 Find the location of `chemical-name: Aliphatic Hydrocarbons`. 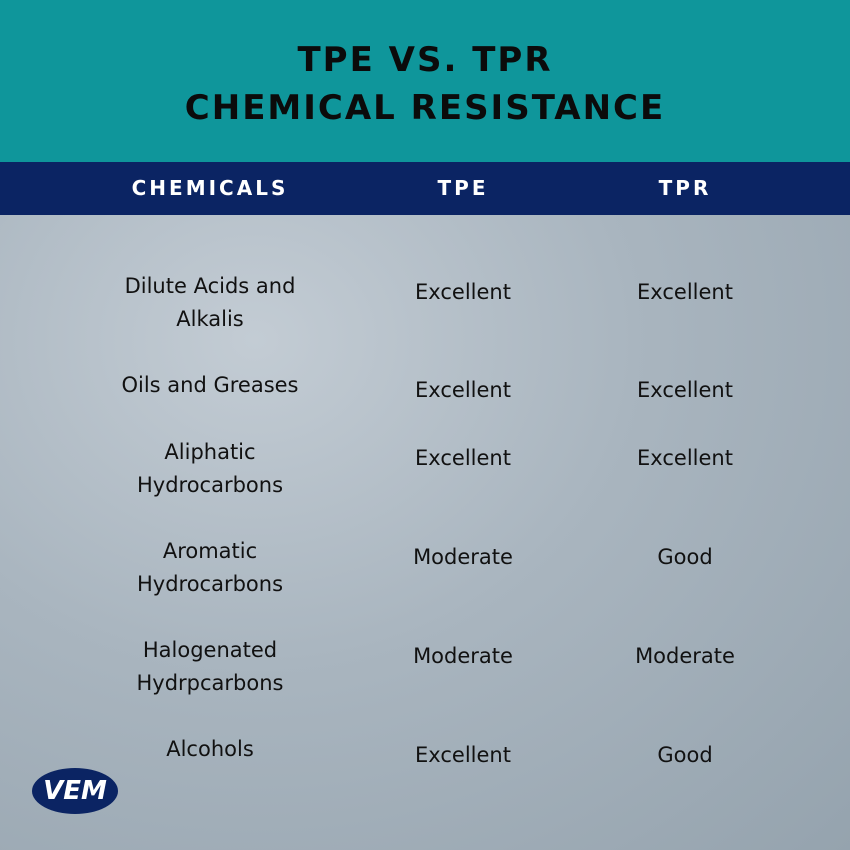

chemical-name: Aliphatic Hydrocarbons is located at coordinates (210, 468).